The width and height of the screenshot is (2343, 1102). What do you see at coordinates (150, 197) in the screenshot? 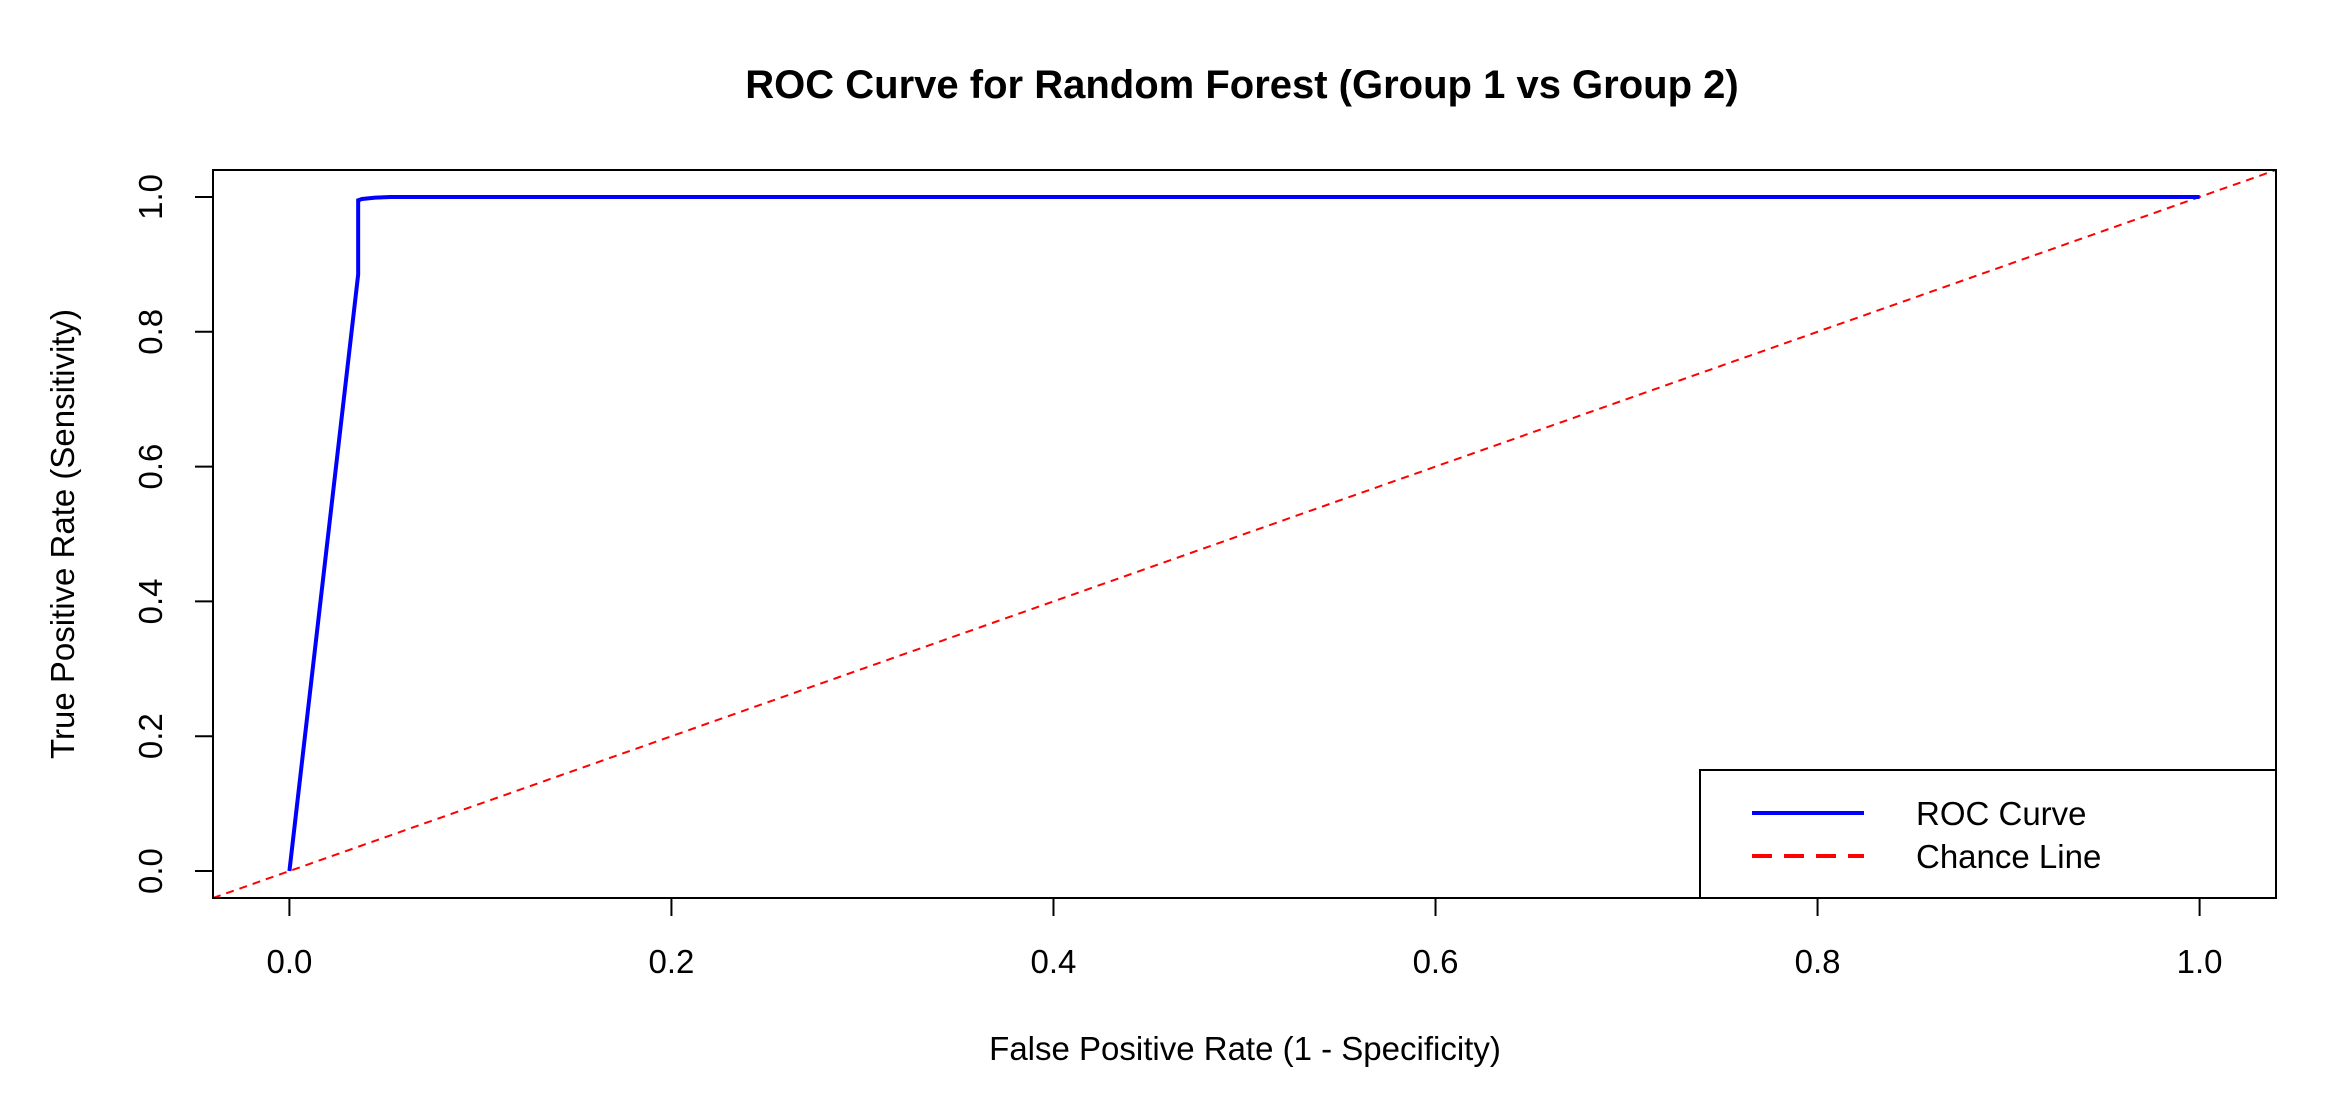
I see `y-tick-label: 1.0` at bounding box center [150, 197].